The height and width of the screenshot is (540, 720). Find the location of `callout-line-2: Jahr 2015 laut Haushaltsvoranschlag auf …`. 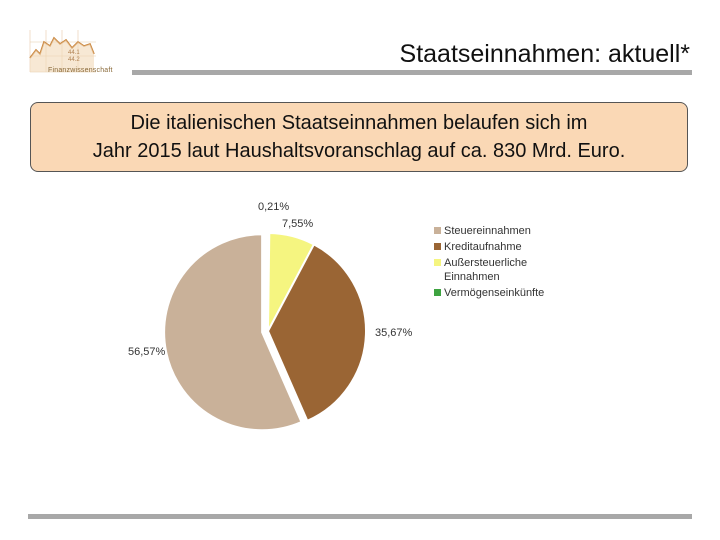

callout-line-2: Jahr 2015 laut Haushaltsvoranschlag auf … is located at coordinates (359, 151).